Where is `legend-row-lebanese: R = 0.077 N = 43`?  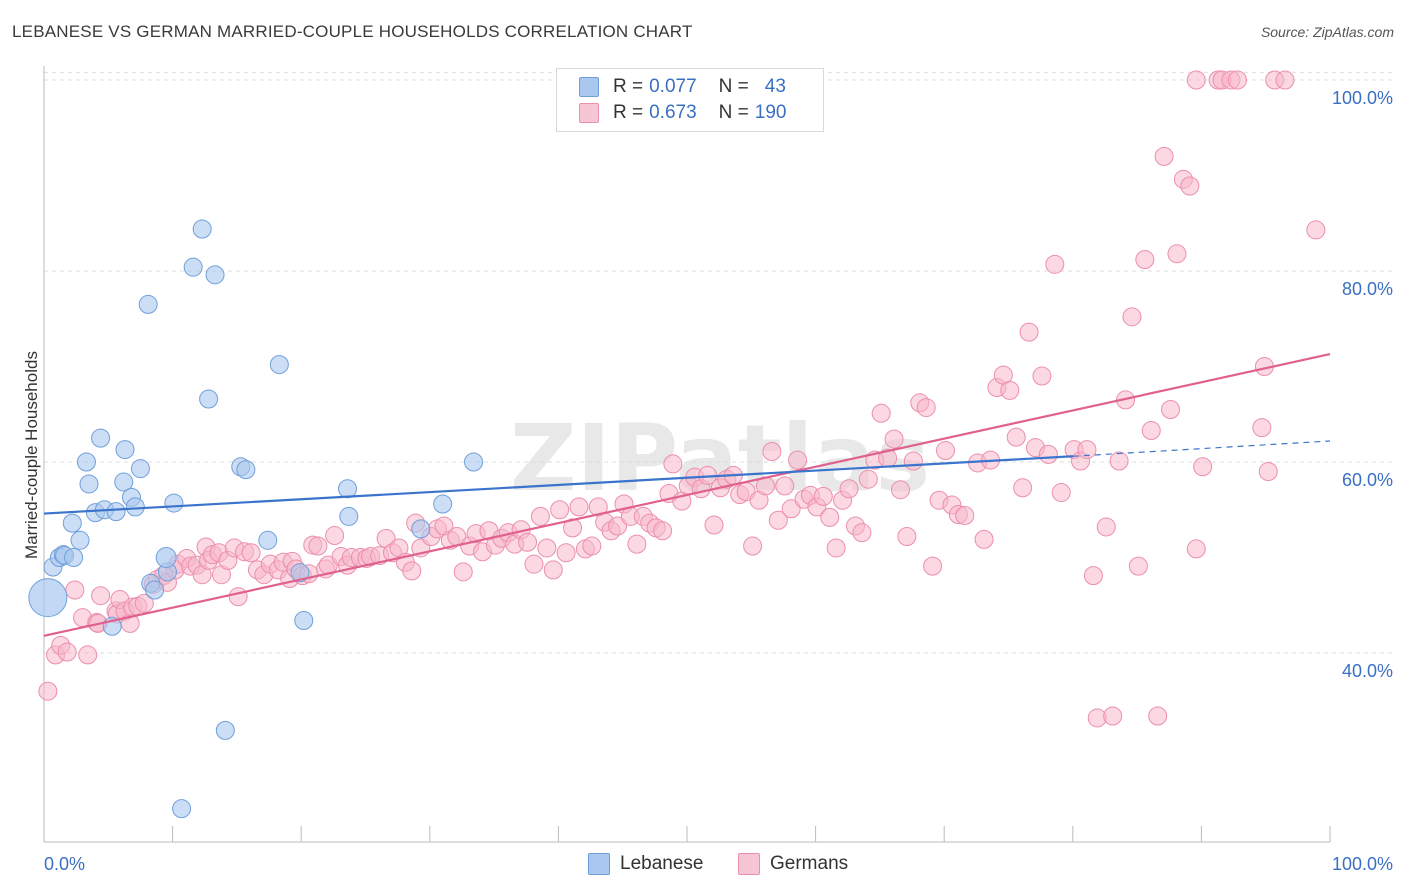 legend-row-lebanese: R = 0.077 N = 43 is located at coordinates (682, 87).